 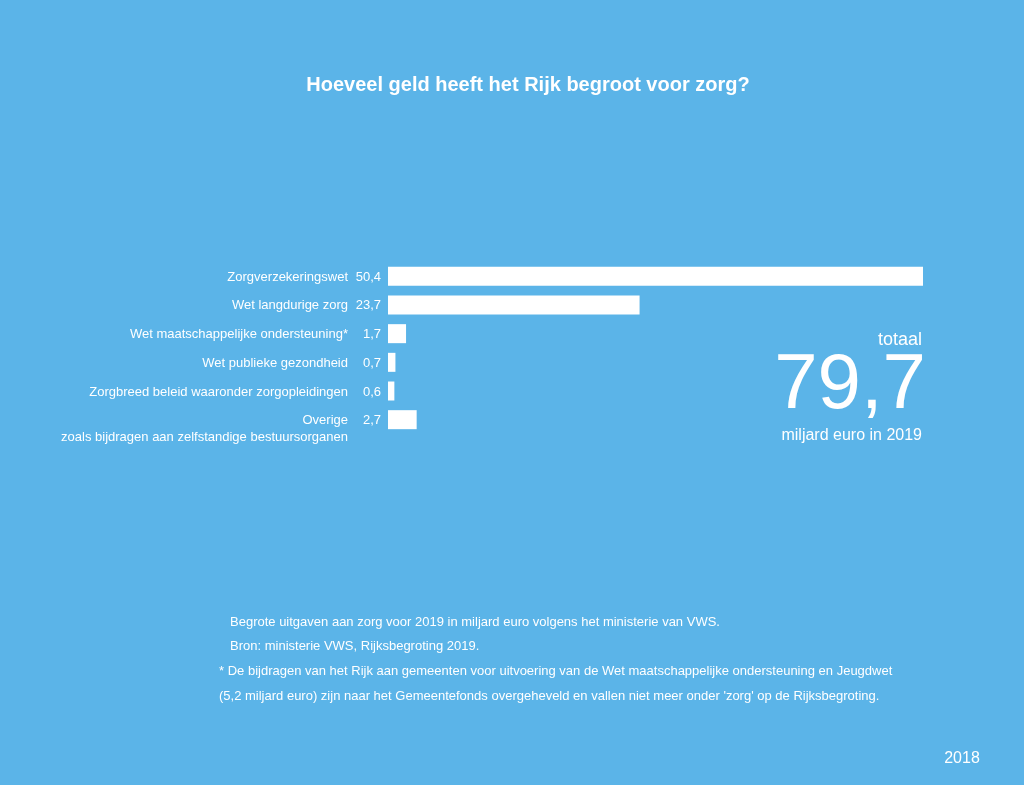 What do you see at coordinates (528, 84) in the screenshot?
I see `chart-title: Hoeveel geld heeft het Rijk begroot voor zorg?` at bounding box center [528, 84].